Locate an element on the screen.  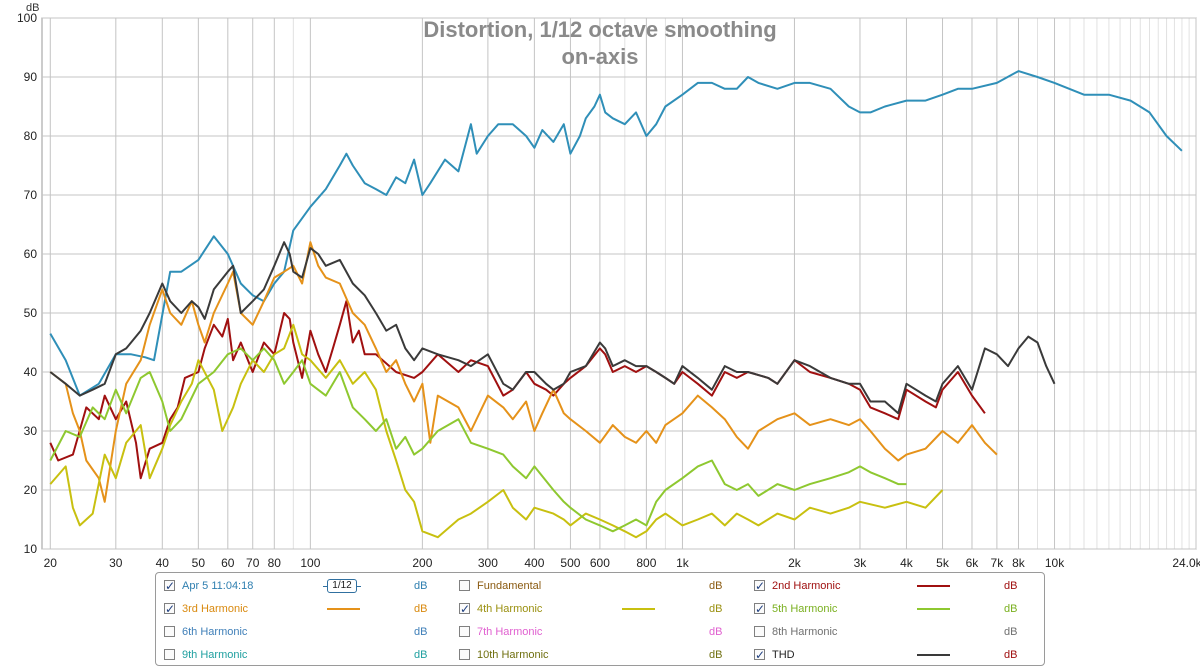
legend-item: 7th Harmonic dB is located at coordinates (596, 632).